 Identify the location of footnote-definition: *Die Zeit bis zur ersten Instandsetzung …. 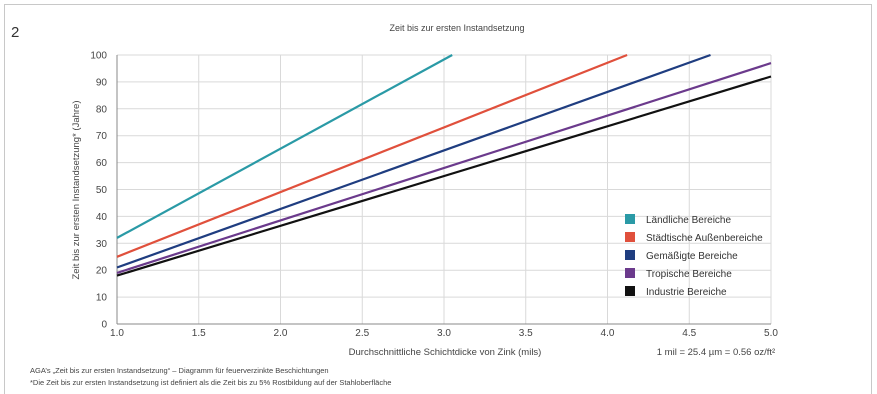
(211, 382).